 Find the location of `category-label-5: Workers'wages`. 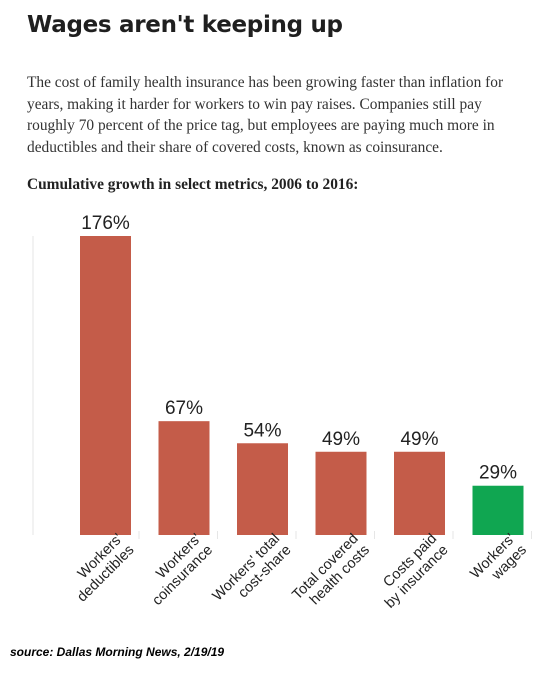

category-label-5: Workers'wages is located at coordinates (498, 562).